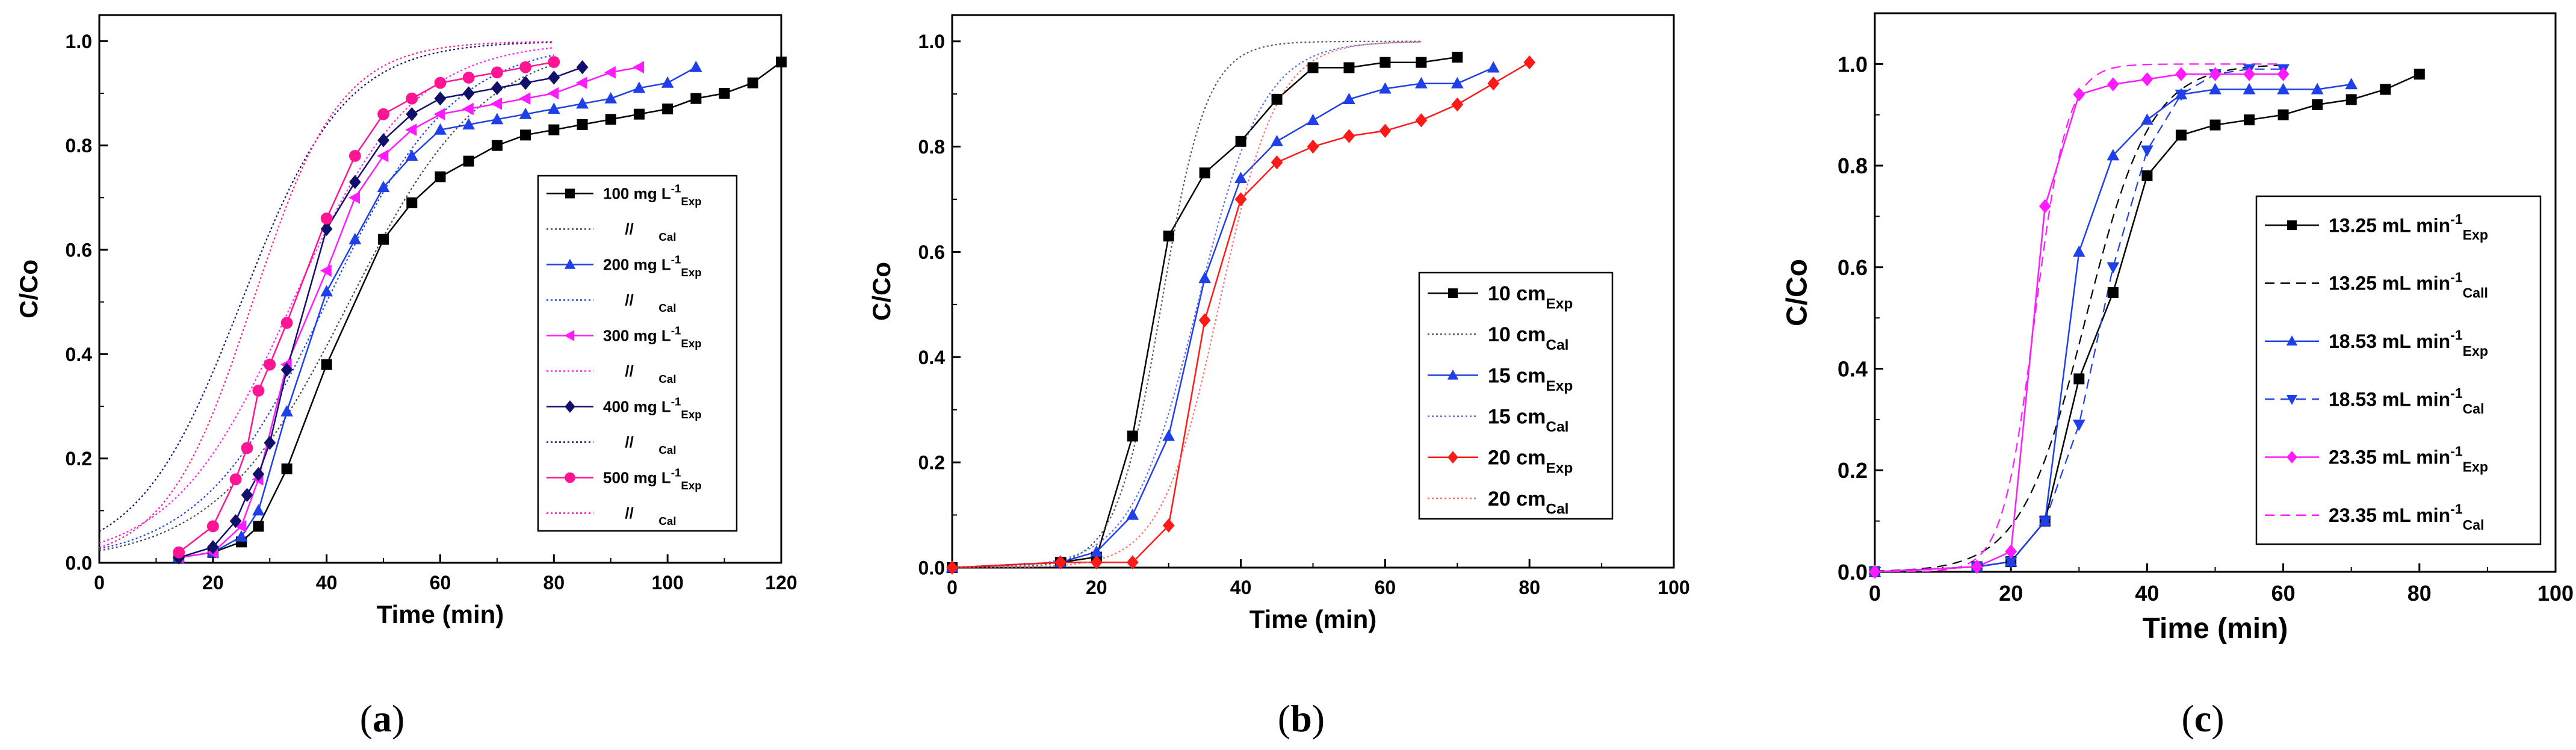 Image resolution: width=2576 pixels, height=750 pixels. What do you see at coordinates (781, 582) in the screenshot?
I see `x-tick-label: 120` at bounding box center [781, 582].